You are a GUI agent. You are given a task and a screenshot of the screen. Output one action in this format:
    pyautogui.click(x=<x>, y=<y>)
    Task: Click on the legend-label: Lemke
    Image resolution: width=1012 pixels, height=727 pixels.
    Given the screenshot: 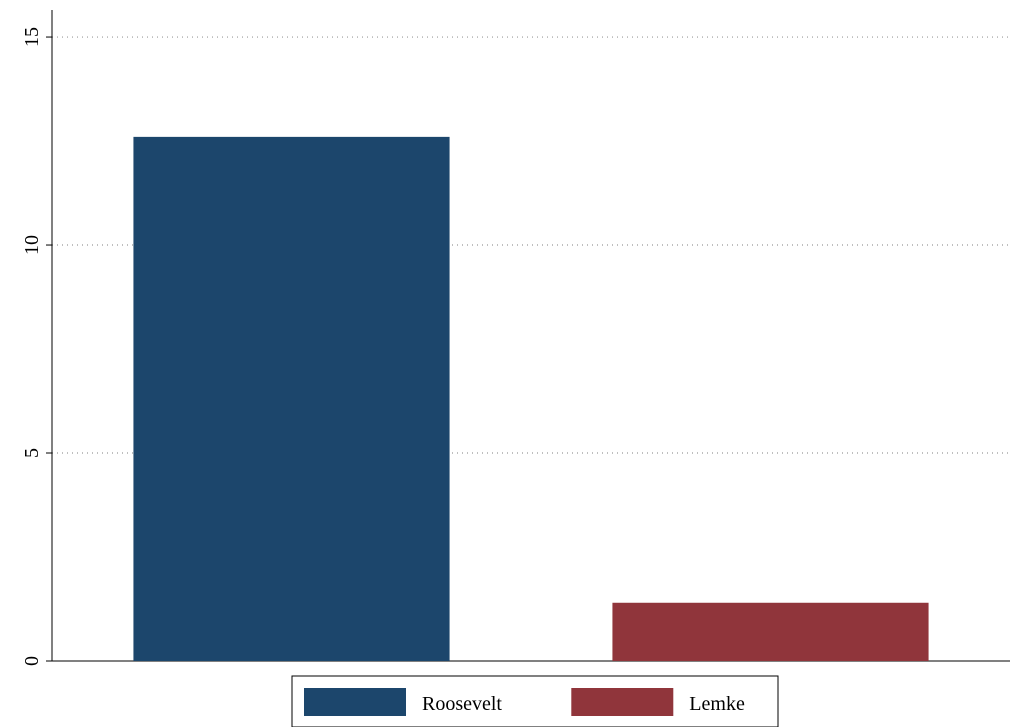 What is the action you would take?
    pyautogui.click(x=717, y=704)
    